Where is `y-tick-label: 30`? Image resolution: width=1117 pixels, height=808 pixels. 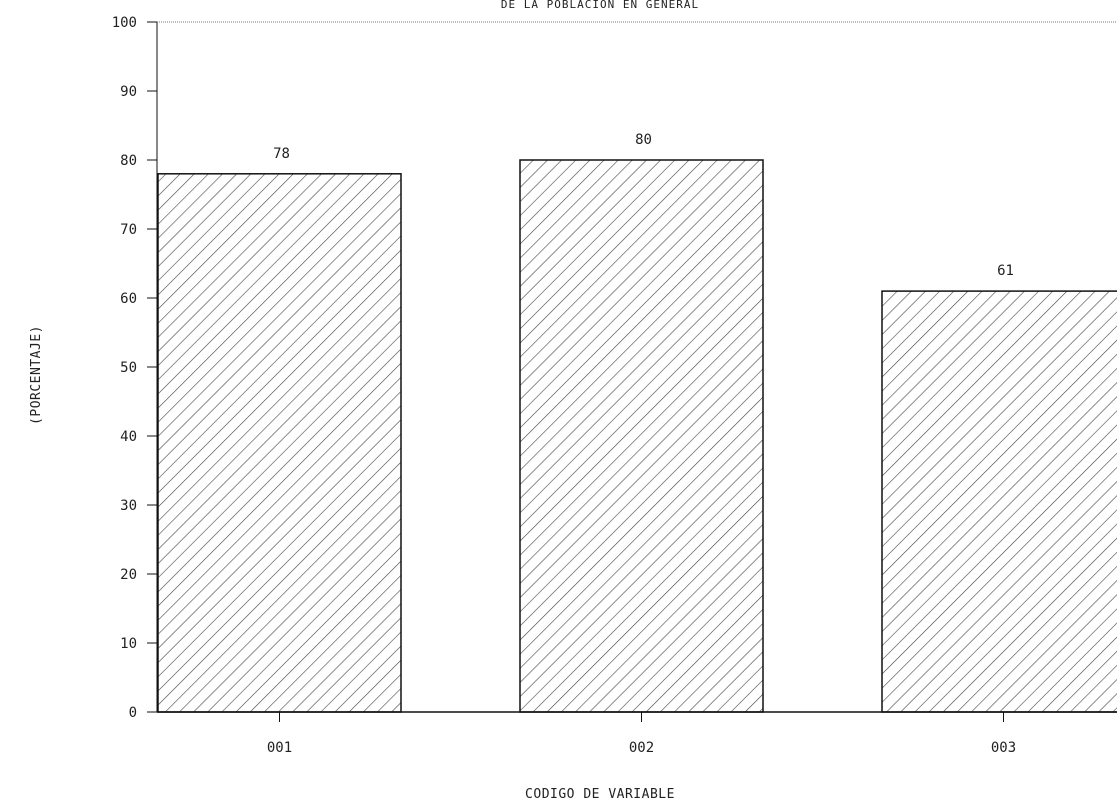
y-tick-label: 30 is located at coordinates (128, 506).